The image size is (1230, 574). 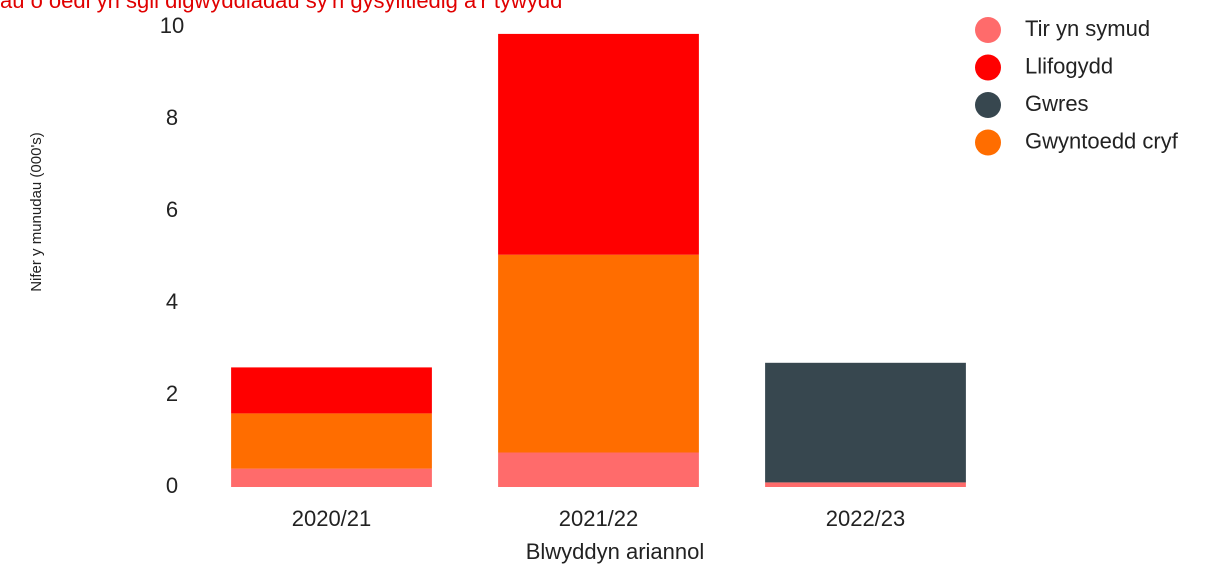 I want to click on x-tick-label: 2021/22, so click(x=599, y=518).